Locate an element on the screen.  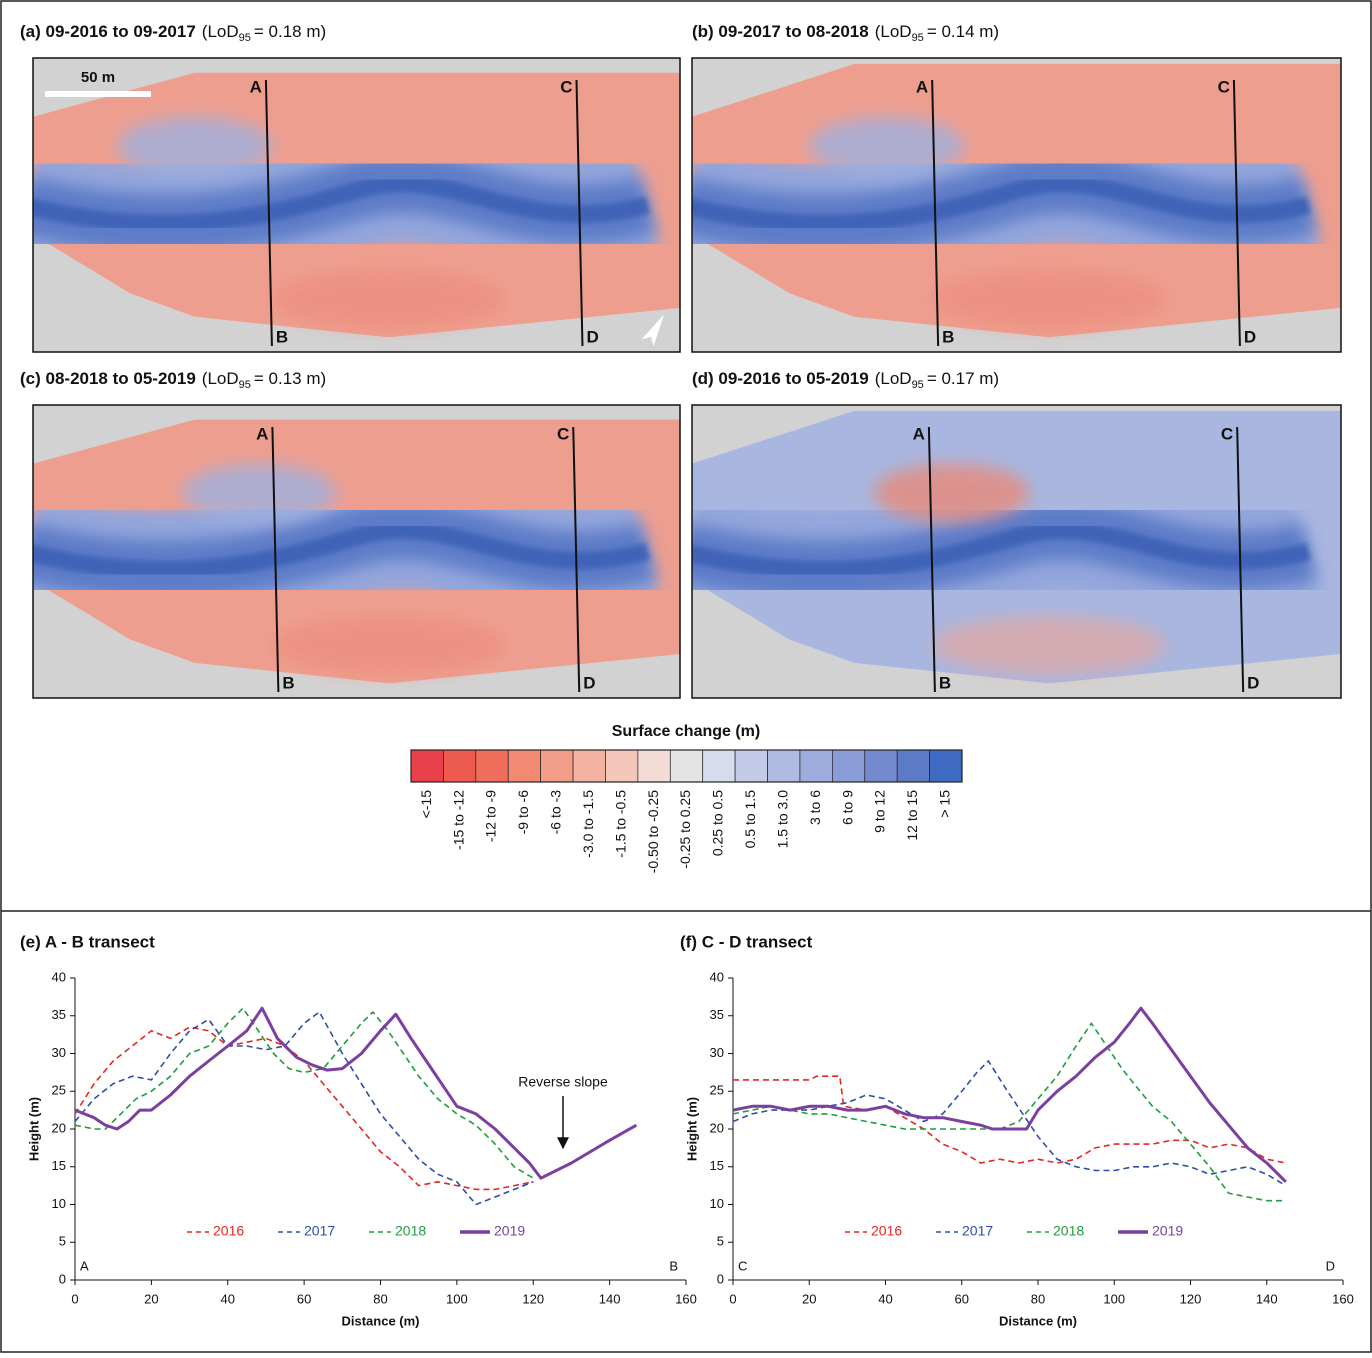
y-tick-label: 25 is located at coordinates (59, 1090).